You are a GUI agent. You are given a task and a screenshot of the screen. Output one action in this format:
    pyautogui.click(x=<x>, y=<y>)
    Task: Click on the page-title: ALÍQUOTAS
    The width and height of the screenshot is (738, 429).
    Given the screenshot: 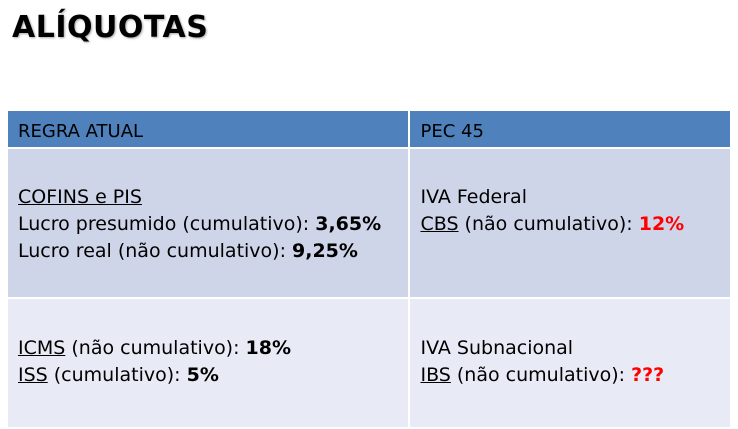 What is the action you would take?
    pyautogui.click(x=110, y=27)
    